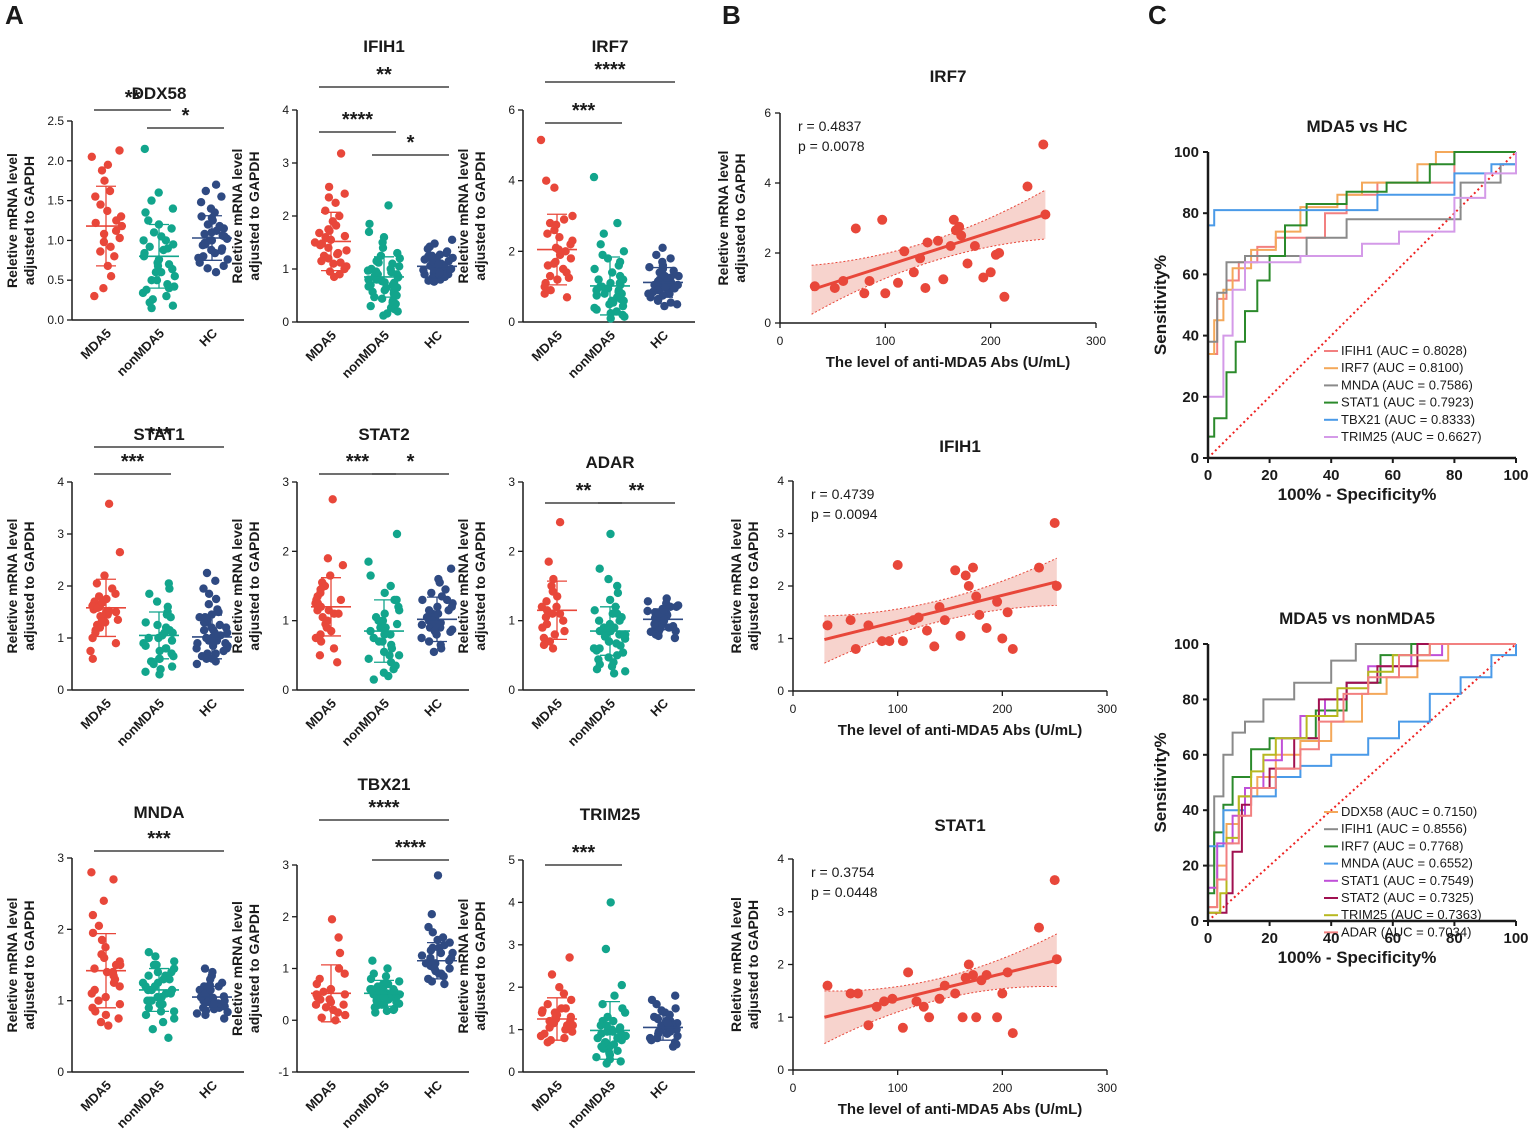  Describe the element at coordinates (831, 146) in the screenshot. I see `correlation-p: p = 0.0078` at that location.